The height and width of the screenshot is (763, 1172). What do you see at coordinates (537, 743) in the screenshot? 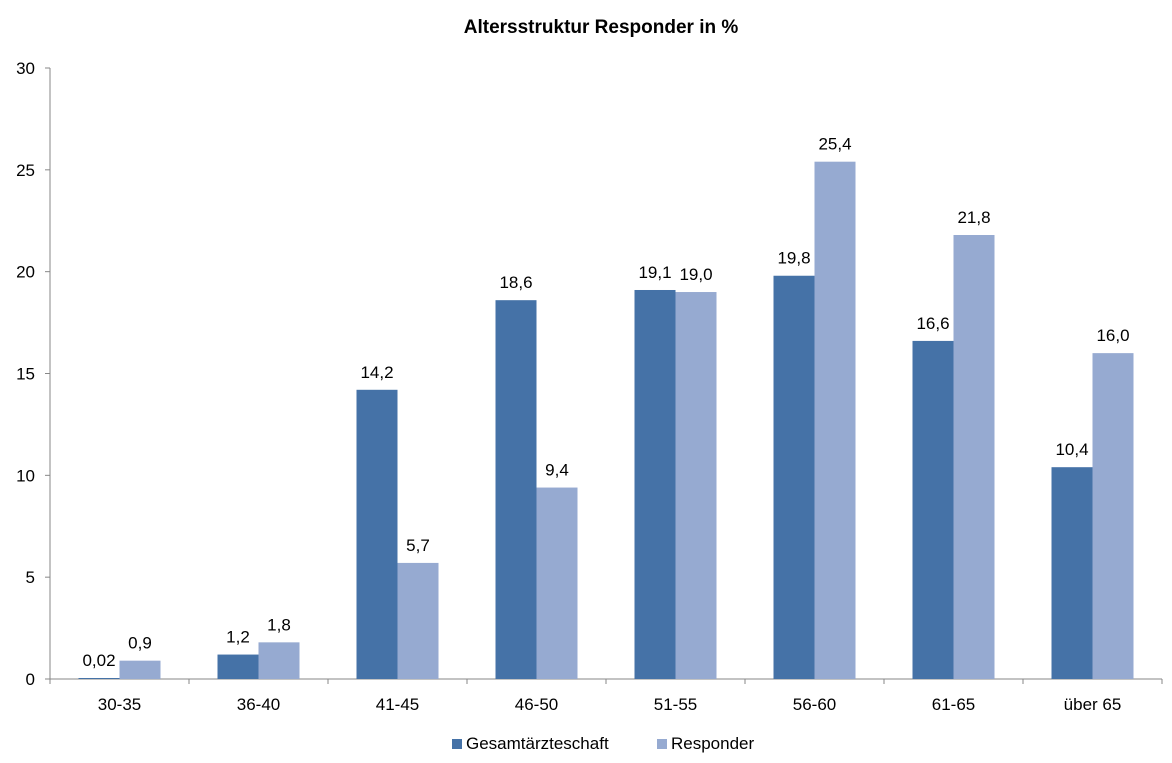
I see `legend-label: Gesamtärzteschaft` at bounding box center [537, 743].